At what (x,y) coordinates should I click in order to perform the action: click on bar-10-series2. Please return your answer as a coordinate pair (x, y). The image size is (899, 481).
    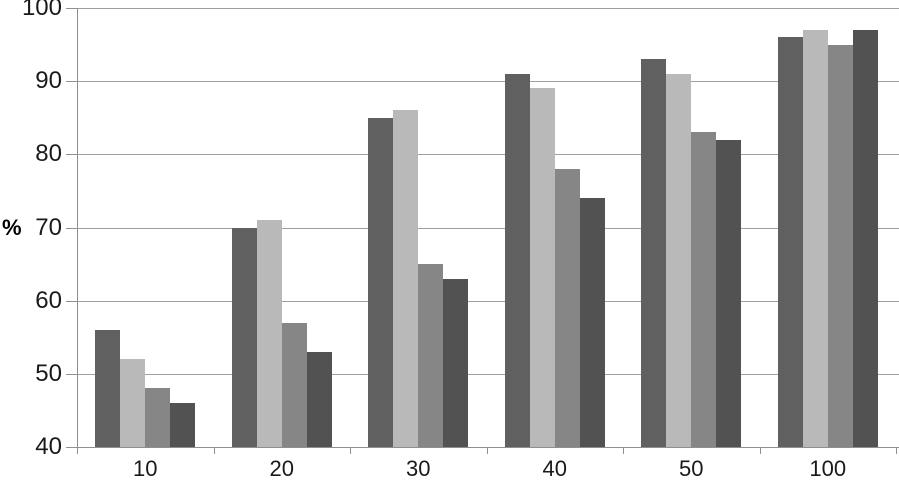
    Looking at the image, I should click on (133, 403).